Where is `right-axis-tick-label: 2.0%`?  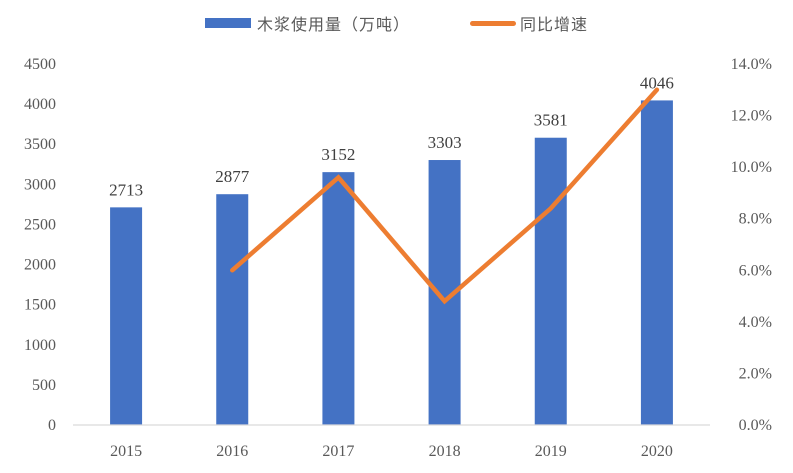
right-axis-tick-label: 2.0% is located at coordinates (755, 373).